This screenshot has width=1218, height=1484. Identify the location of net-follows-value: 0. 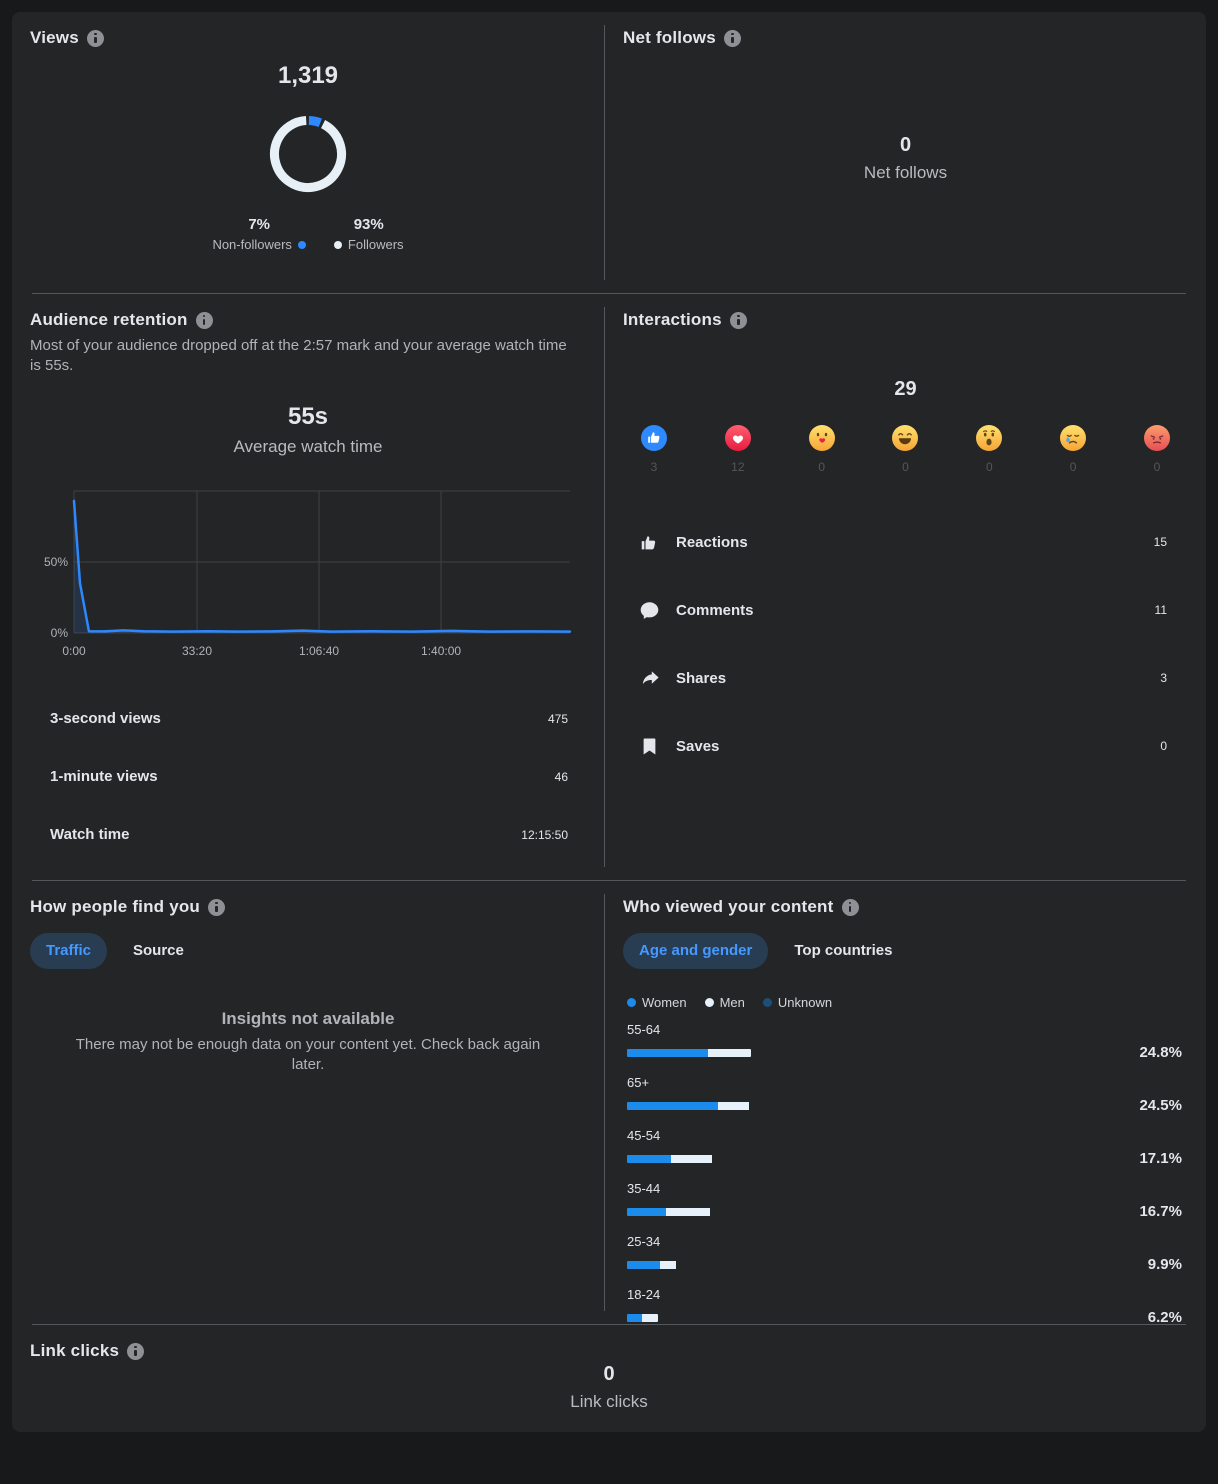
(905, 145).